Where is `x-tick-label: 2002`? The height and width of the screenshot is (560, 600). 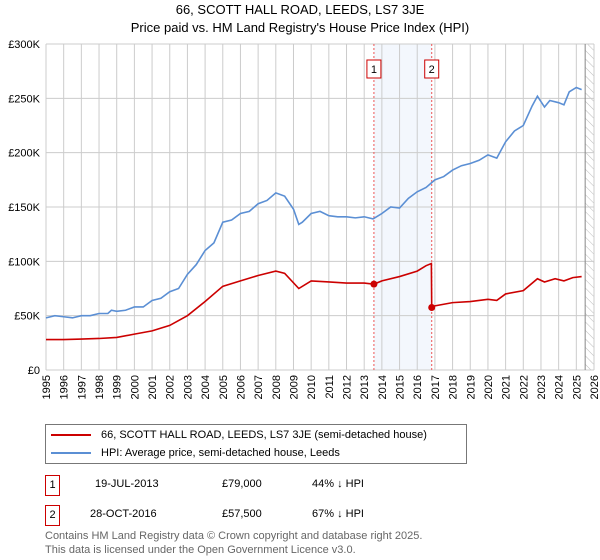
x-tick-label: 2002 is located at coordinates (171, 387).